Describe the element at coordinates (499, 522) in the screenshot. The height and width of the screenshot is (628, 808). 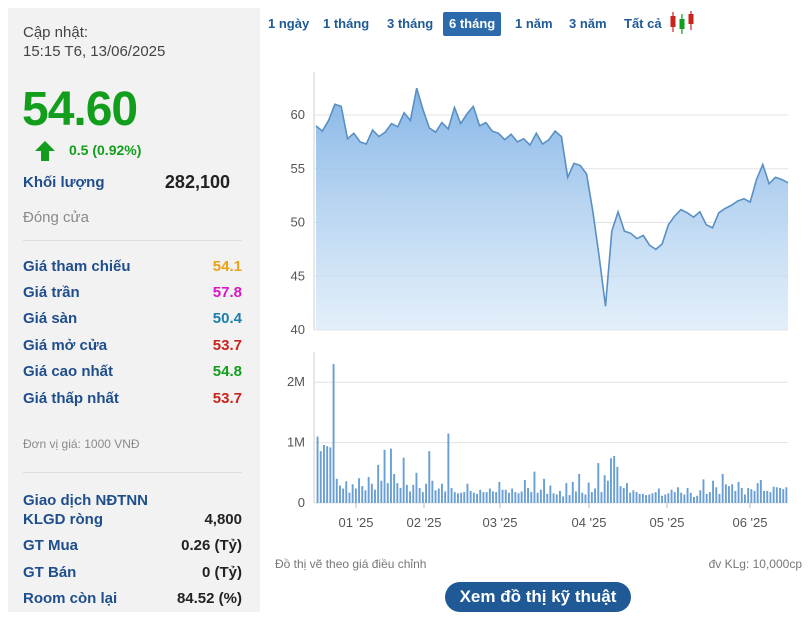
I see `x-tick-label: 03 '25` at that location.